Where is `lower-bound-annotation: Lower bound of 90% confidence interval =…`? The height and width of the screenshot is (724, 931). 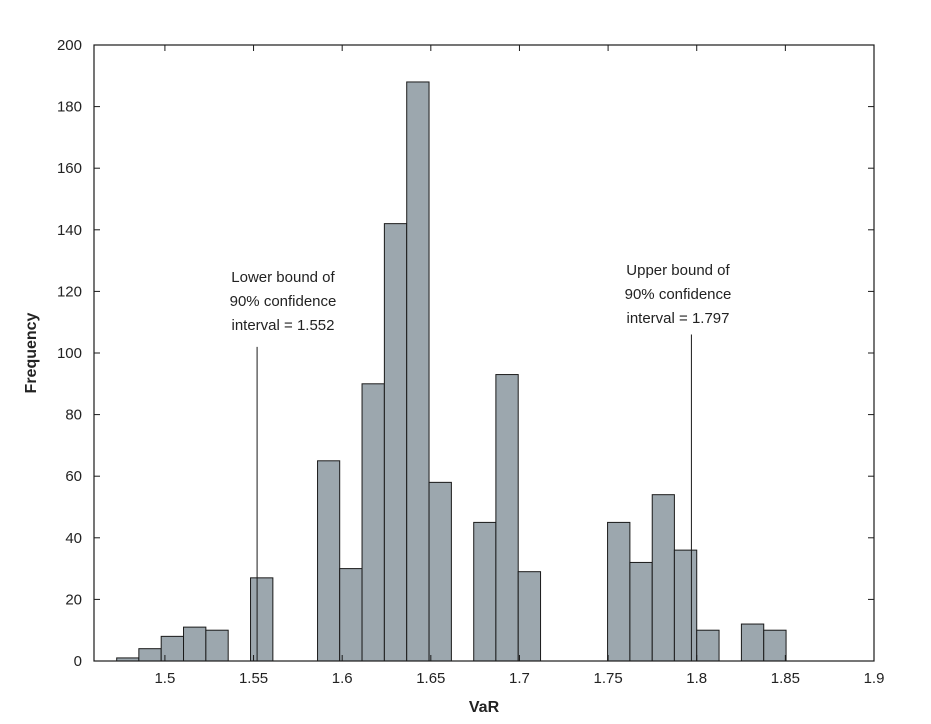
lower-bound-annotation: Lower bound of 90% confidence interval =… is located at coordinates (283, 465).